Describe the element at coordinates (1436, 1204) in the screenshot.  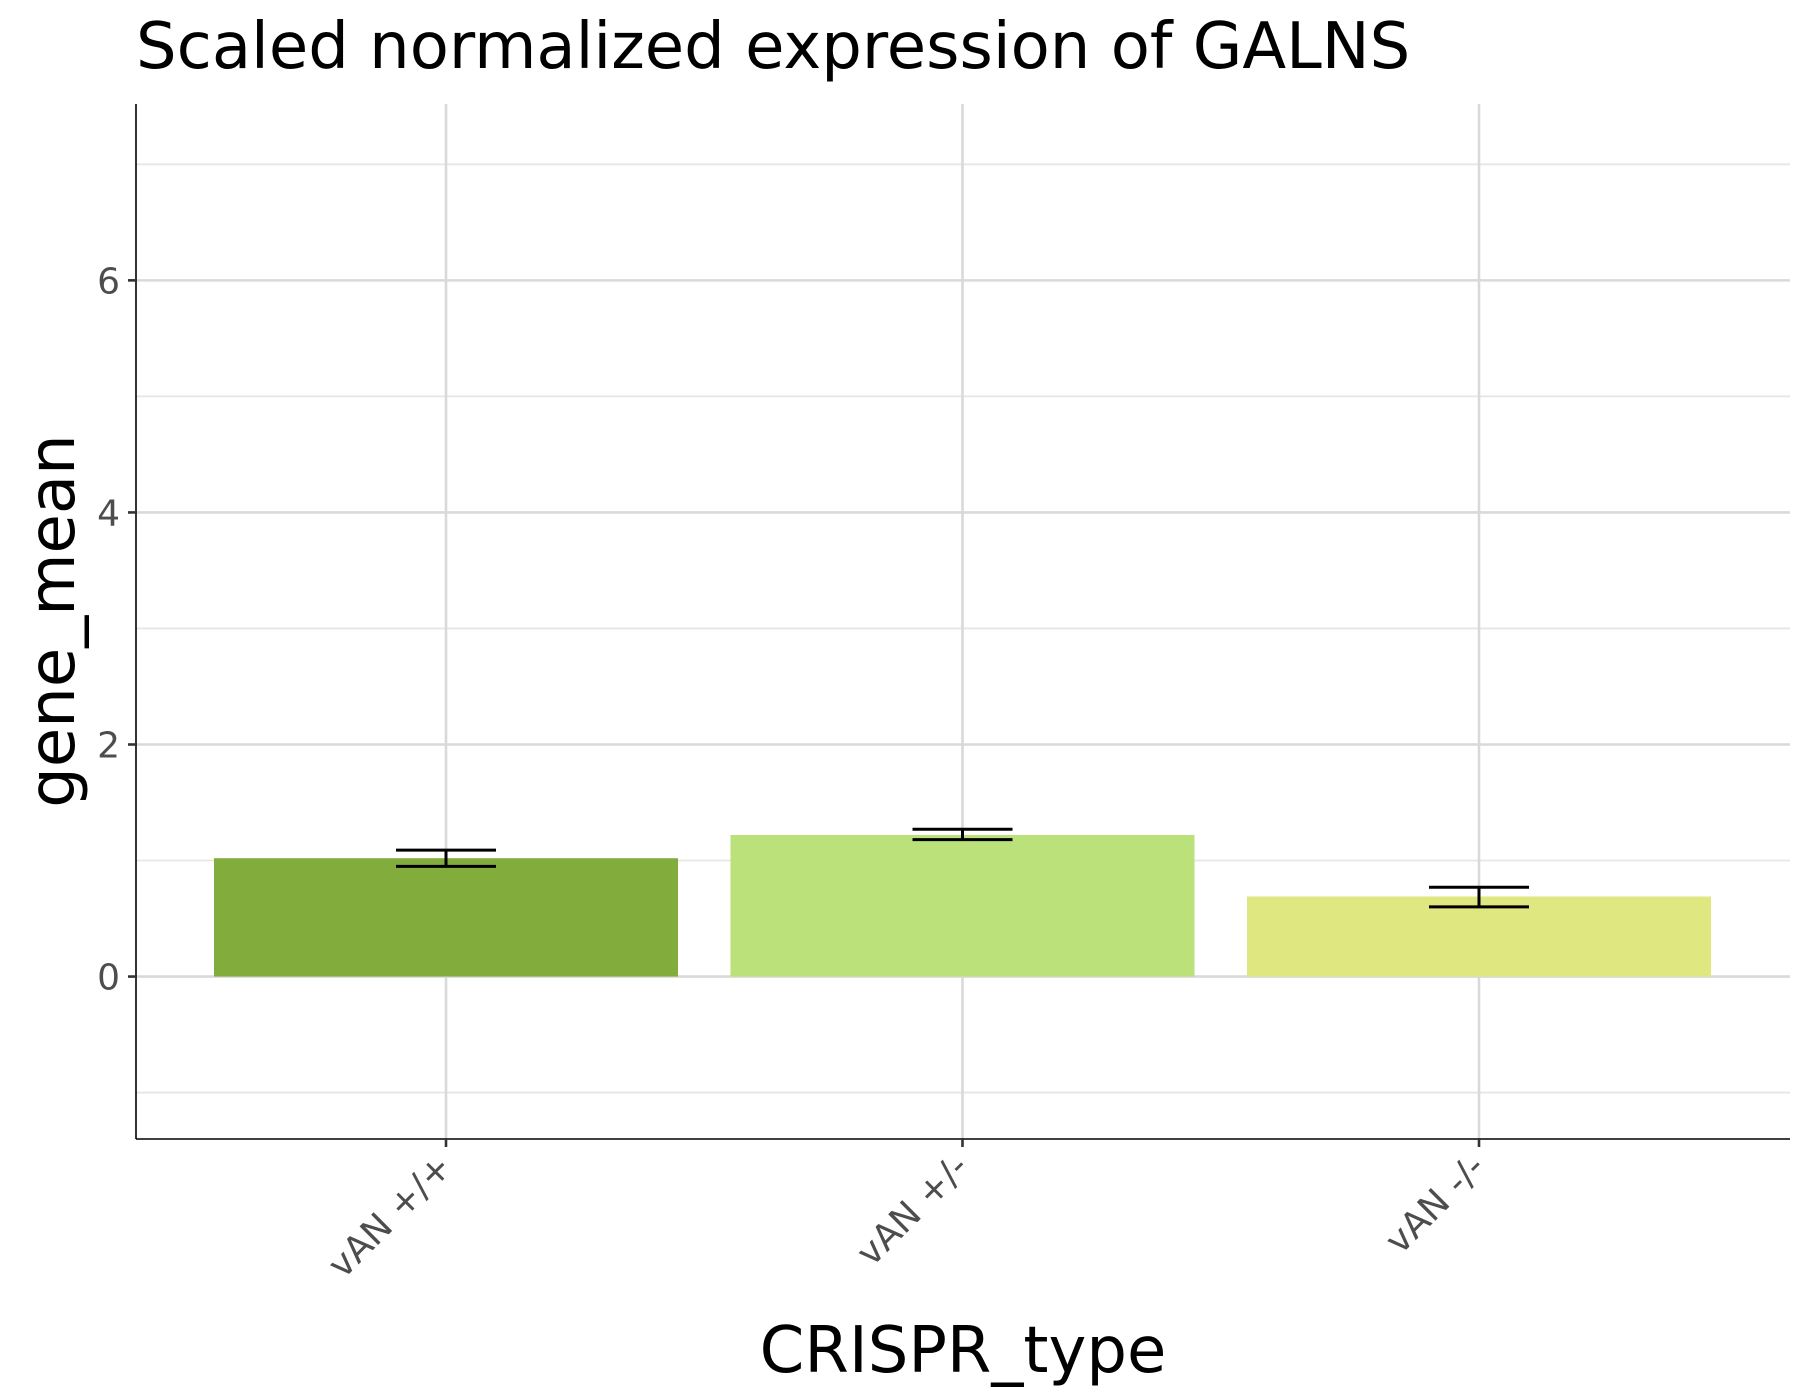
I see `x-tick-label: vAN -/-` at that location.